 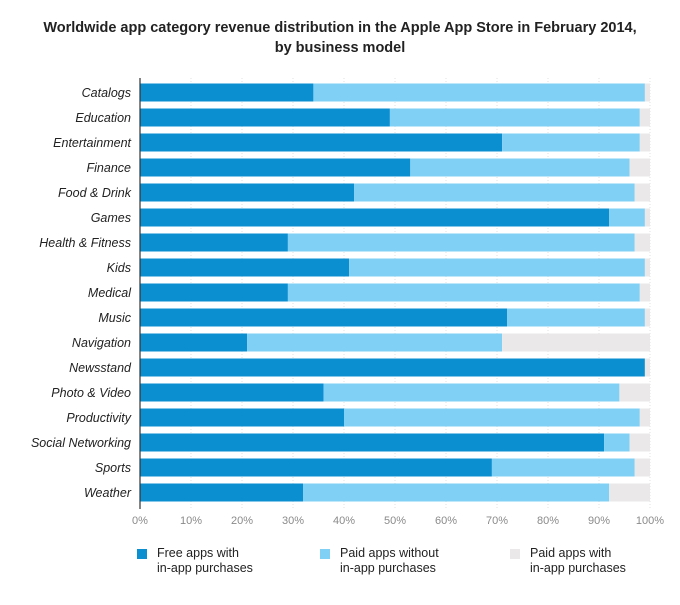 What do you see at coordinates (578, 568) in the screenshot?
I see `legend-label-paid-with-iap-line-2: in-app purchases` at bounding box center [578, 568].